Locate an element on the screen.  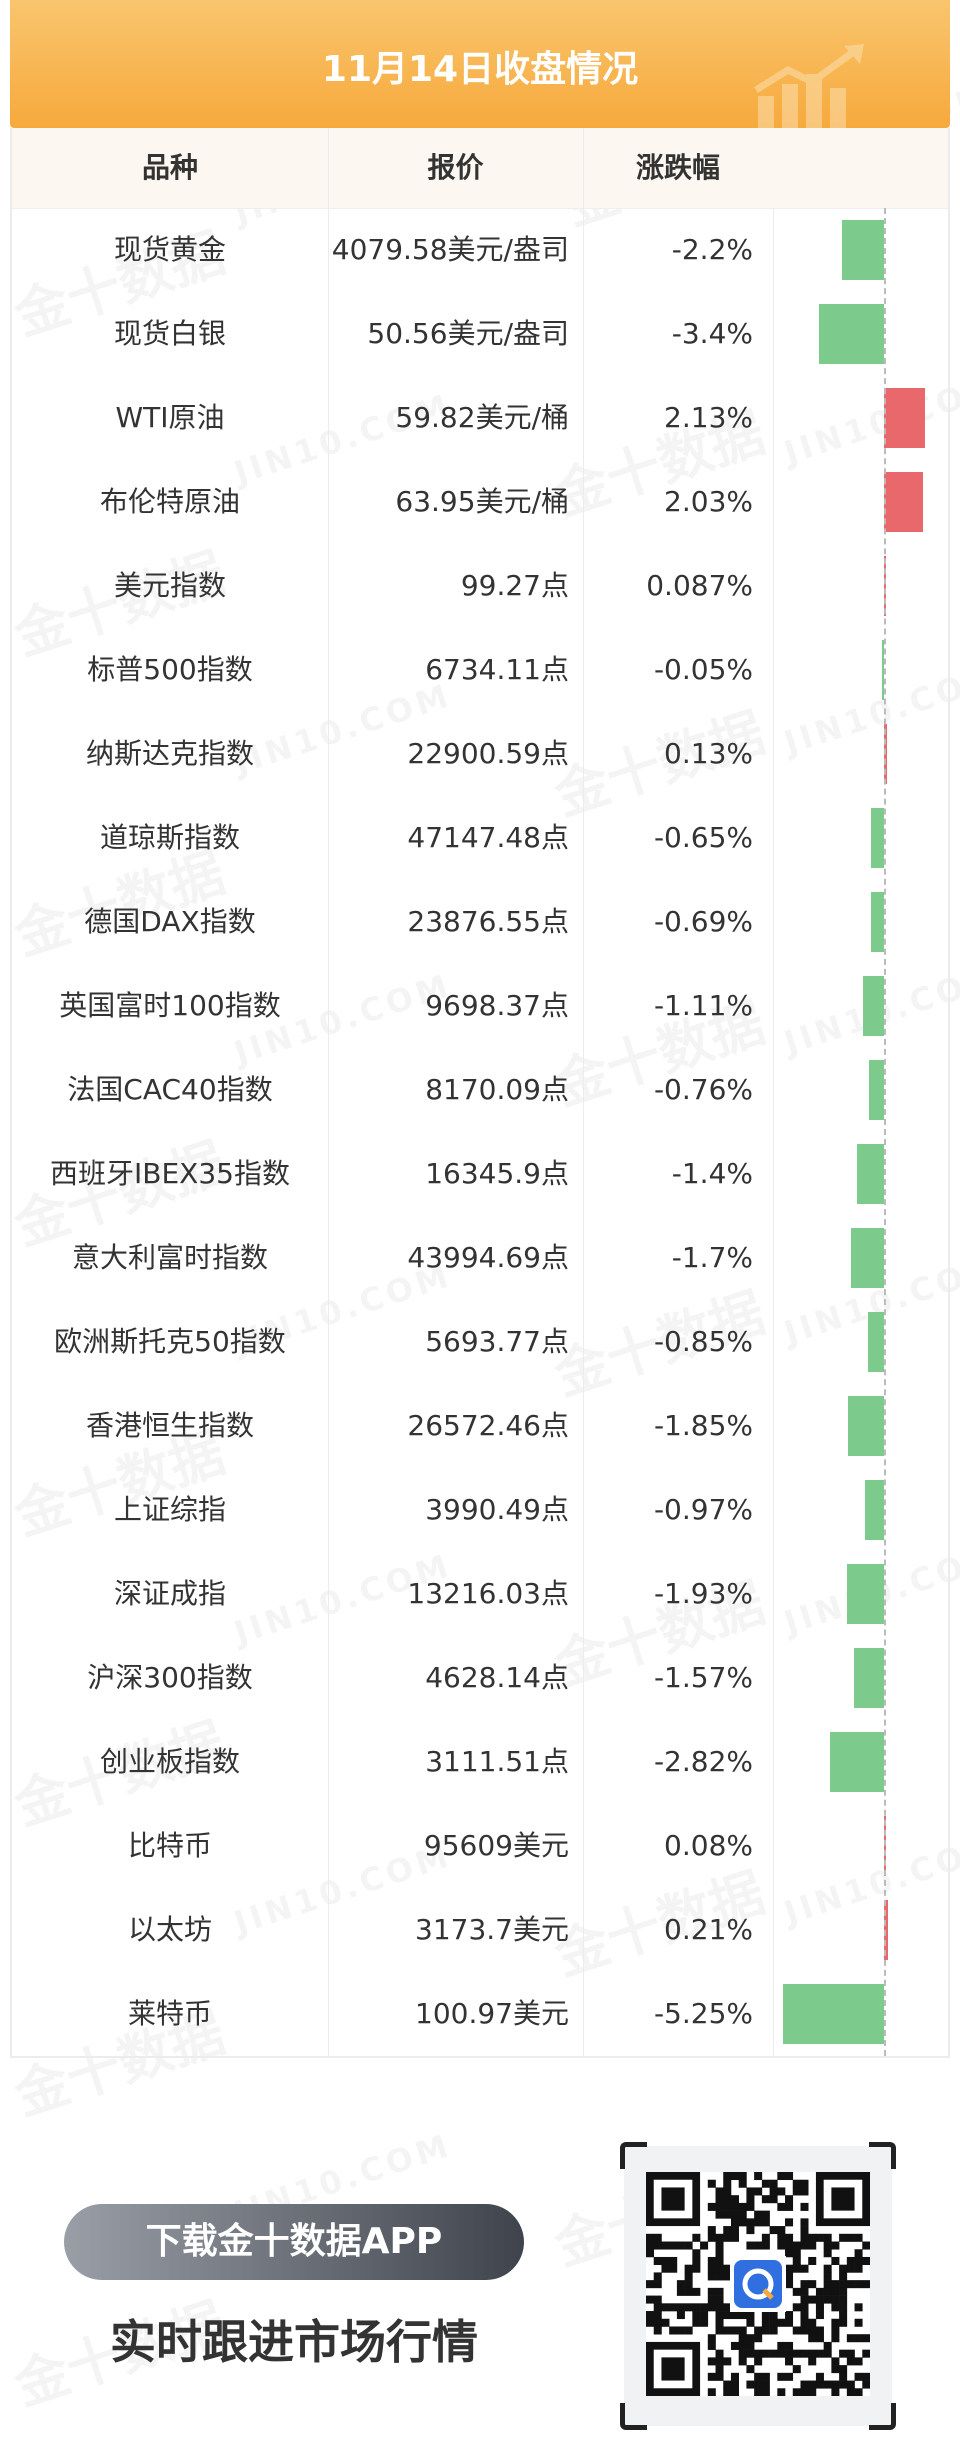
table-row: 深证成指 13216.03点 -1.93% is located at coordinates (480, 1594).